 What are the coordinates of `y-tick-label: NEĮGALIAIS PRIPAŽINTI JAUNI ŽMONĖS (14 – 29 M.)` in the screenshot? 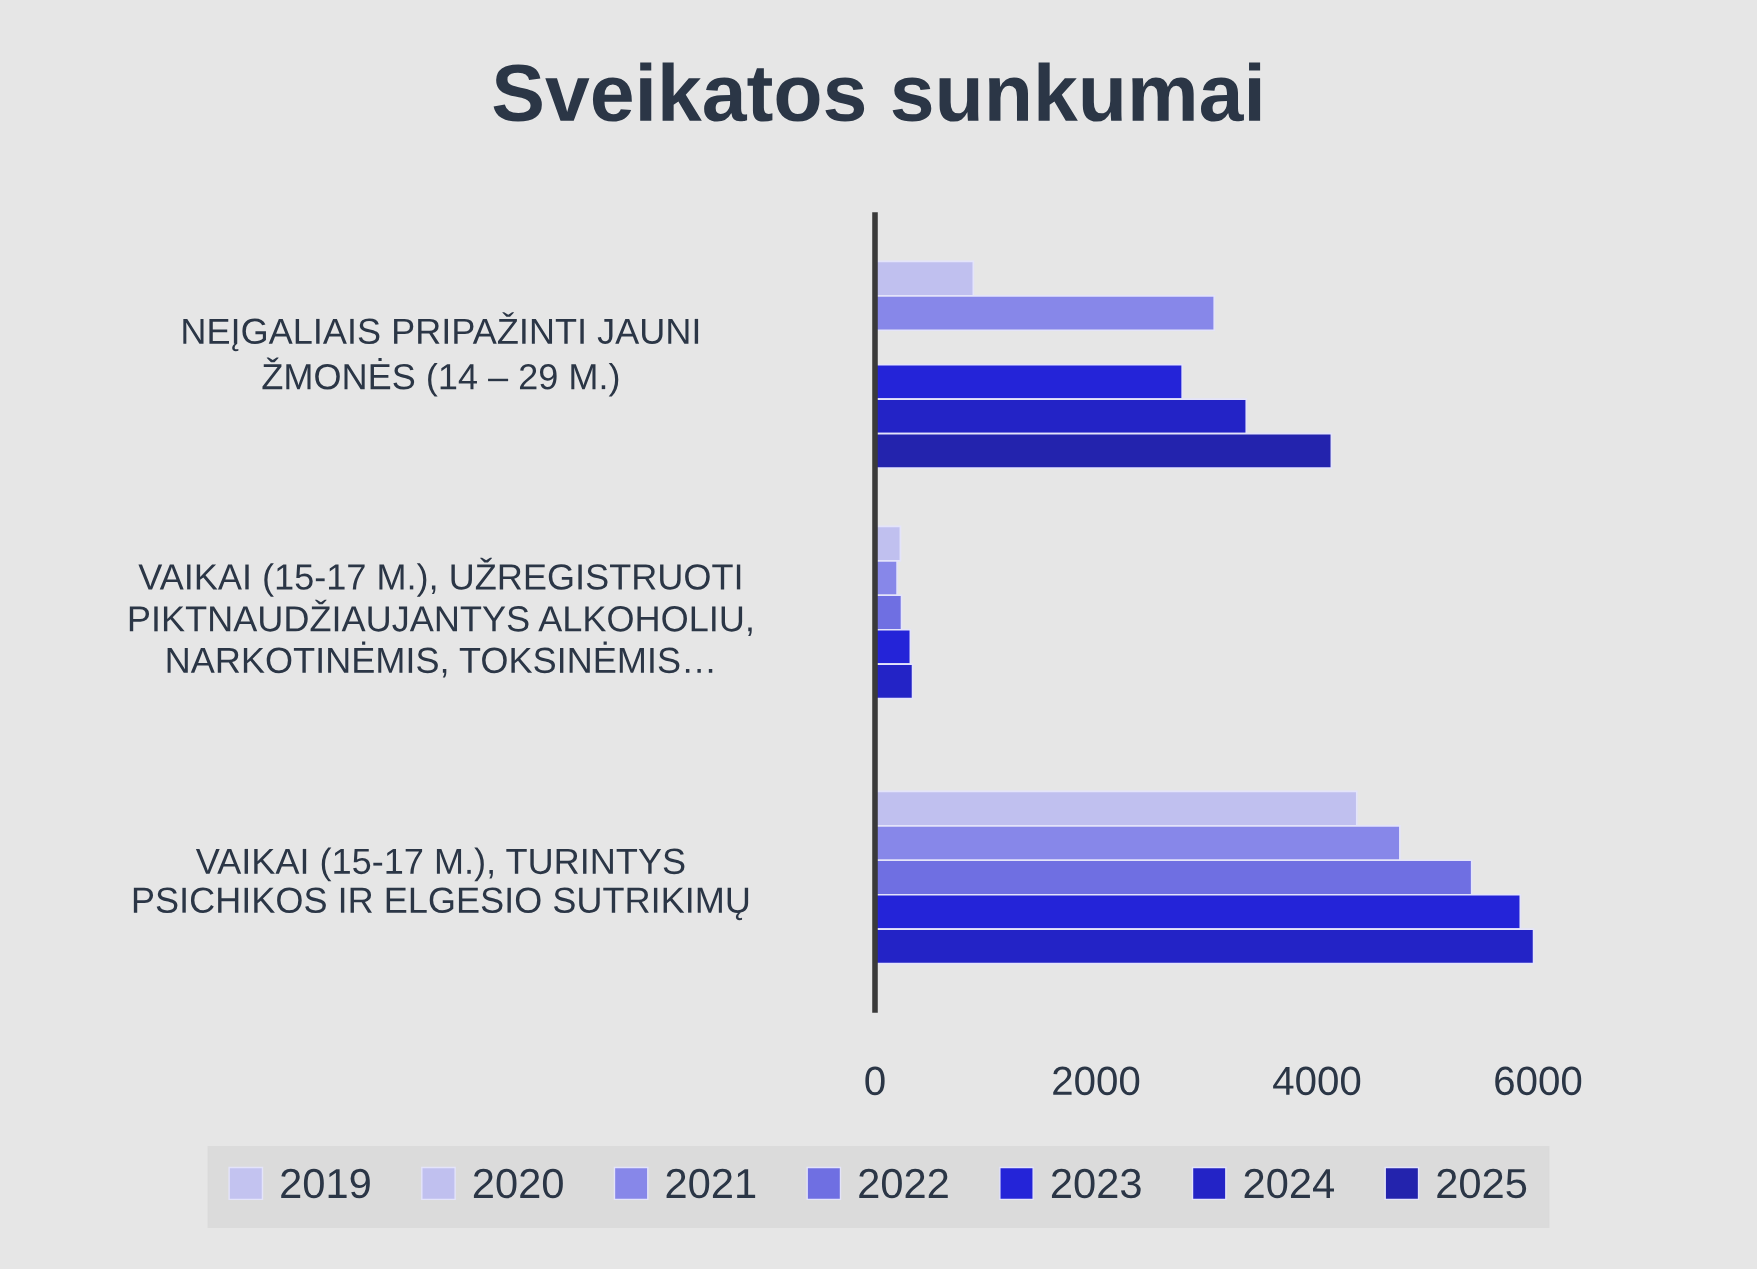 It's located at (441, 354).